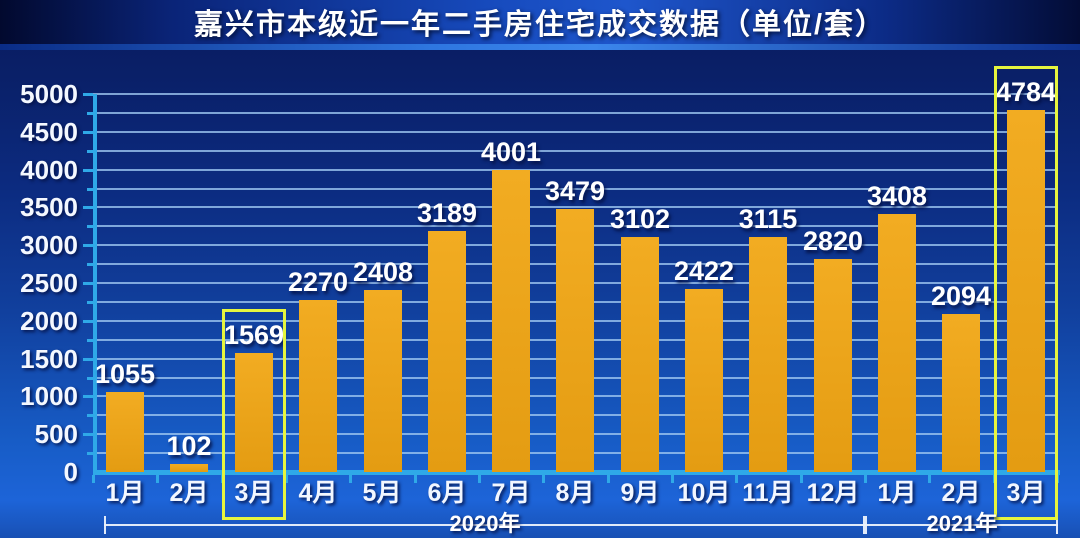  What do you see at coordinates (1026, 92) in the screenshot?
I see `bar-value-label: 4784` at bounding box center [1026, 92].